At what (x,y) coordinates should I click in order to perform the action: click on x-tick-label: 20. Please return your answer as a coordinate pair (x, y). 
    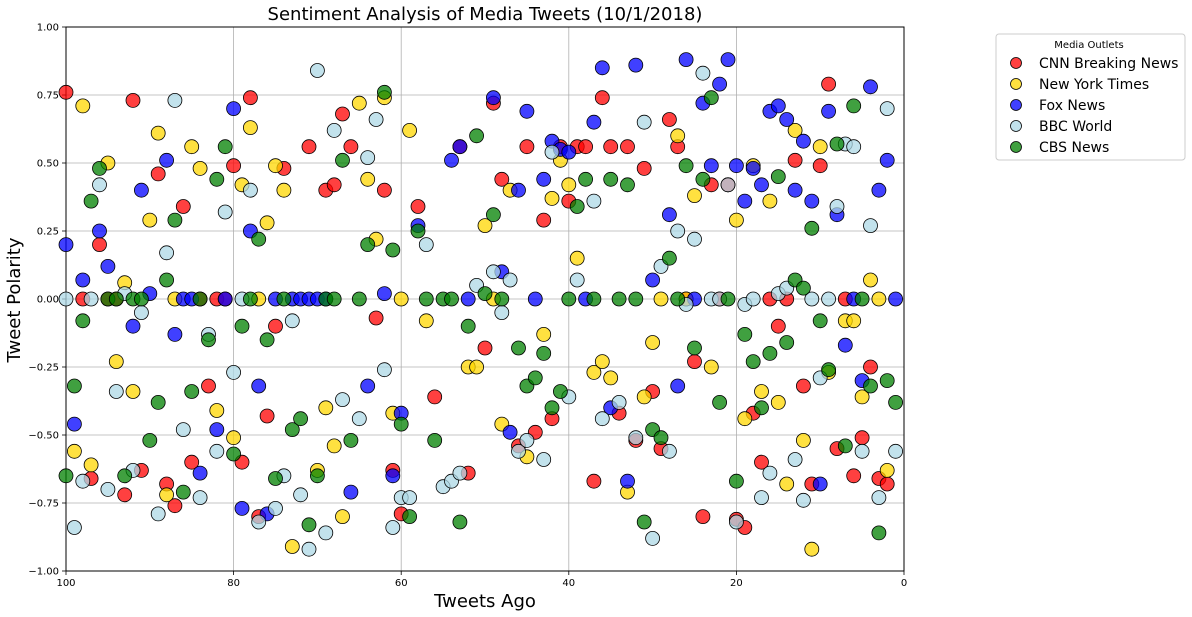
    Looking at the image, I should click on (736, 583).